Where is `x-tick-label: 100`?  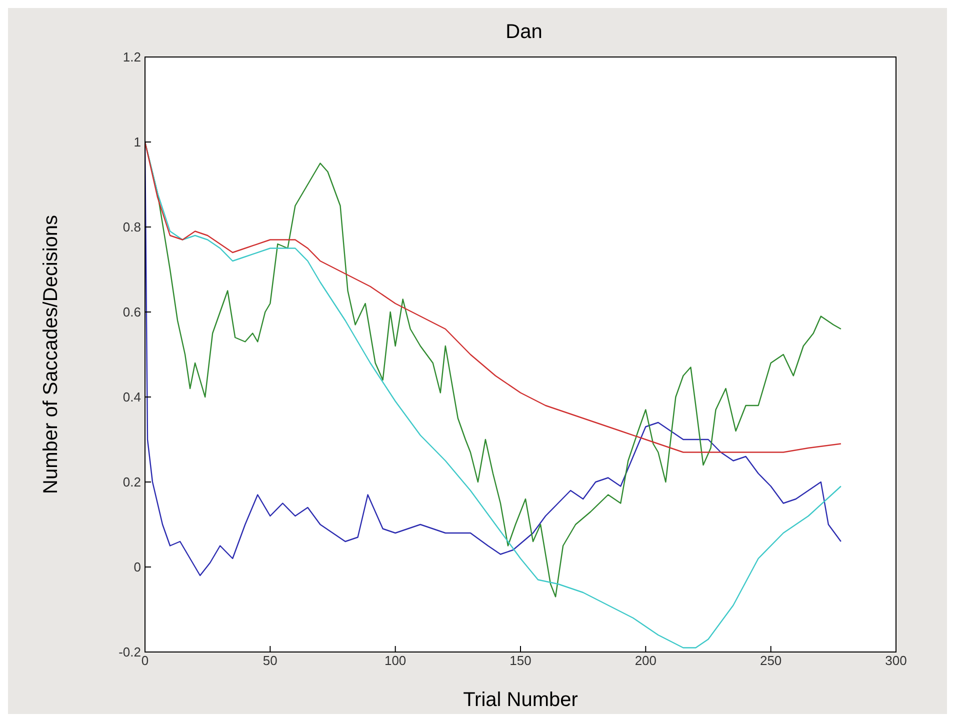
x-tick-label: 100 is located at coordinates (395, 660).